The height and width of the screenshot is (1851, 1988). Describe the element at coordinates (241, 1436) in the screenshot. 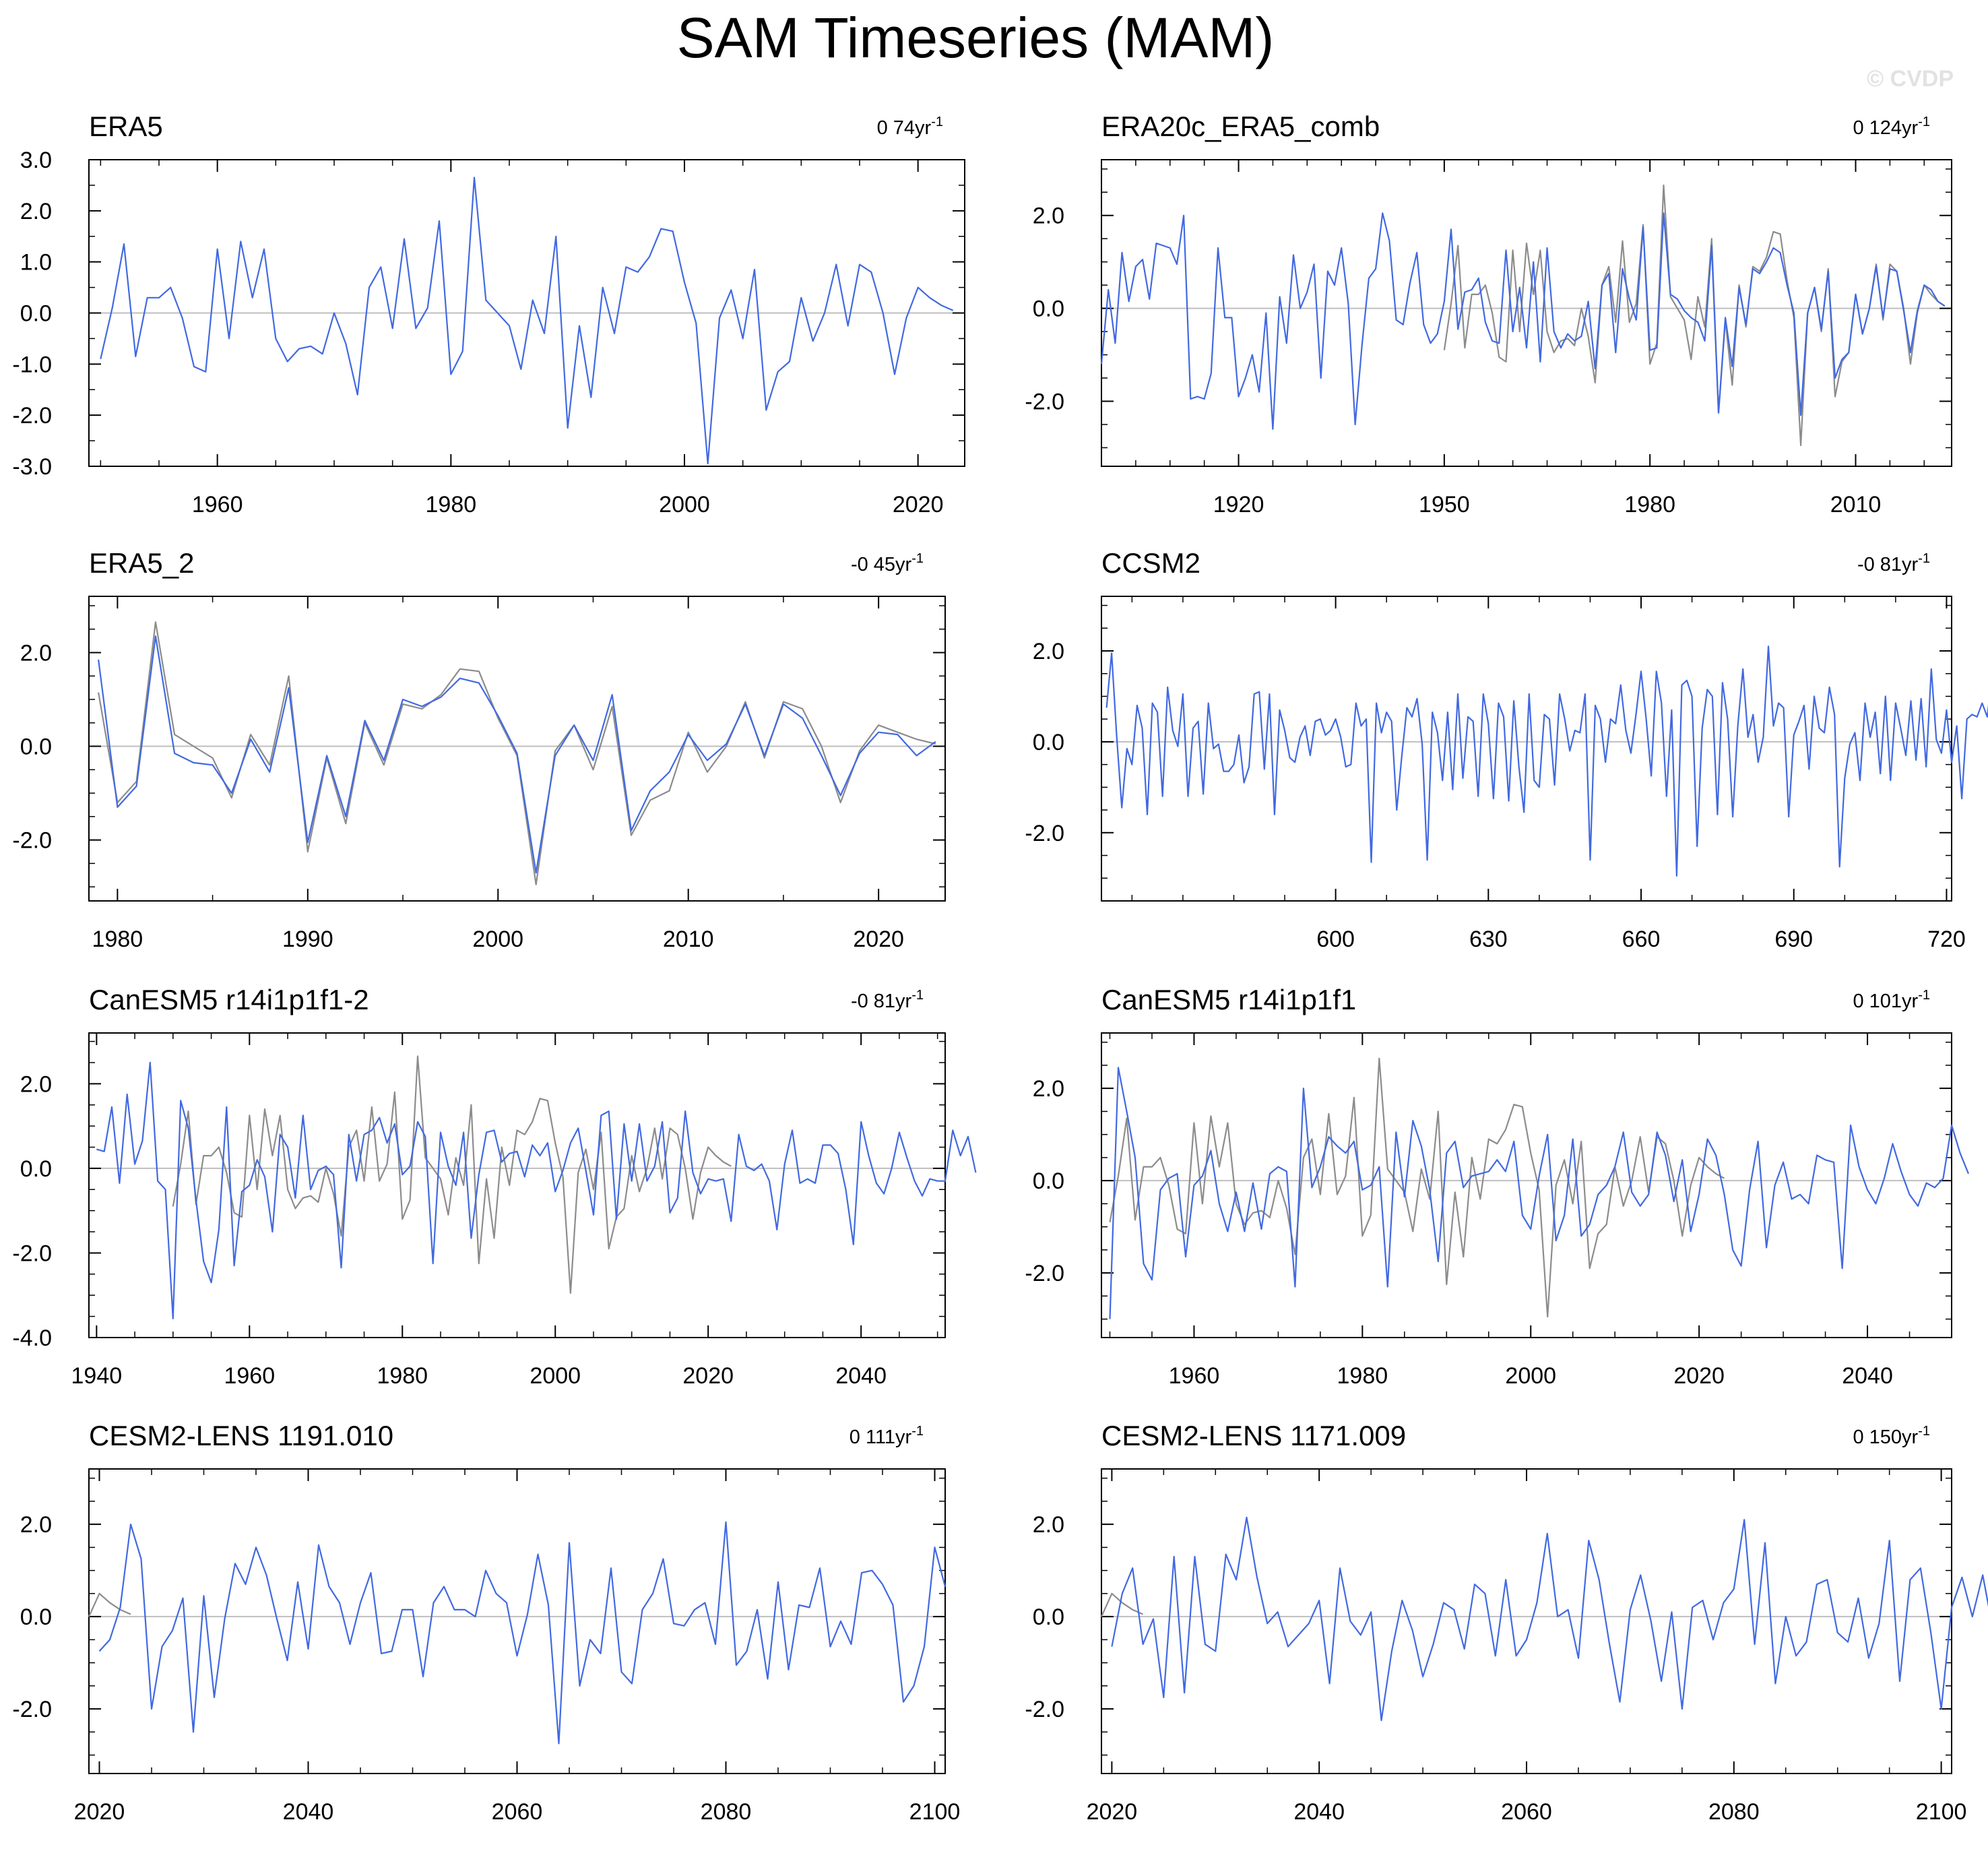

I see `panel-title: CESM2-LENS 1191.010` at that location.